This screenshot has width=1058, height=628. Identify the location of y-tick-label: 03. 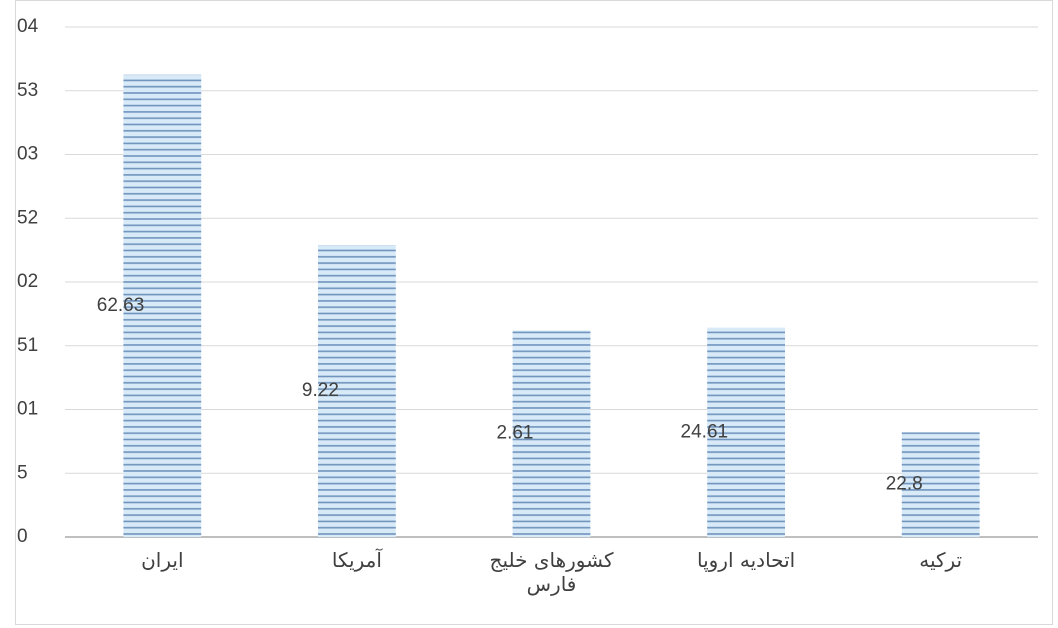
(27, 154).